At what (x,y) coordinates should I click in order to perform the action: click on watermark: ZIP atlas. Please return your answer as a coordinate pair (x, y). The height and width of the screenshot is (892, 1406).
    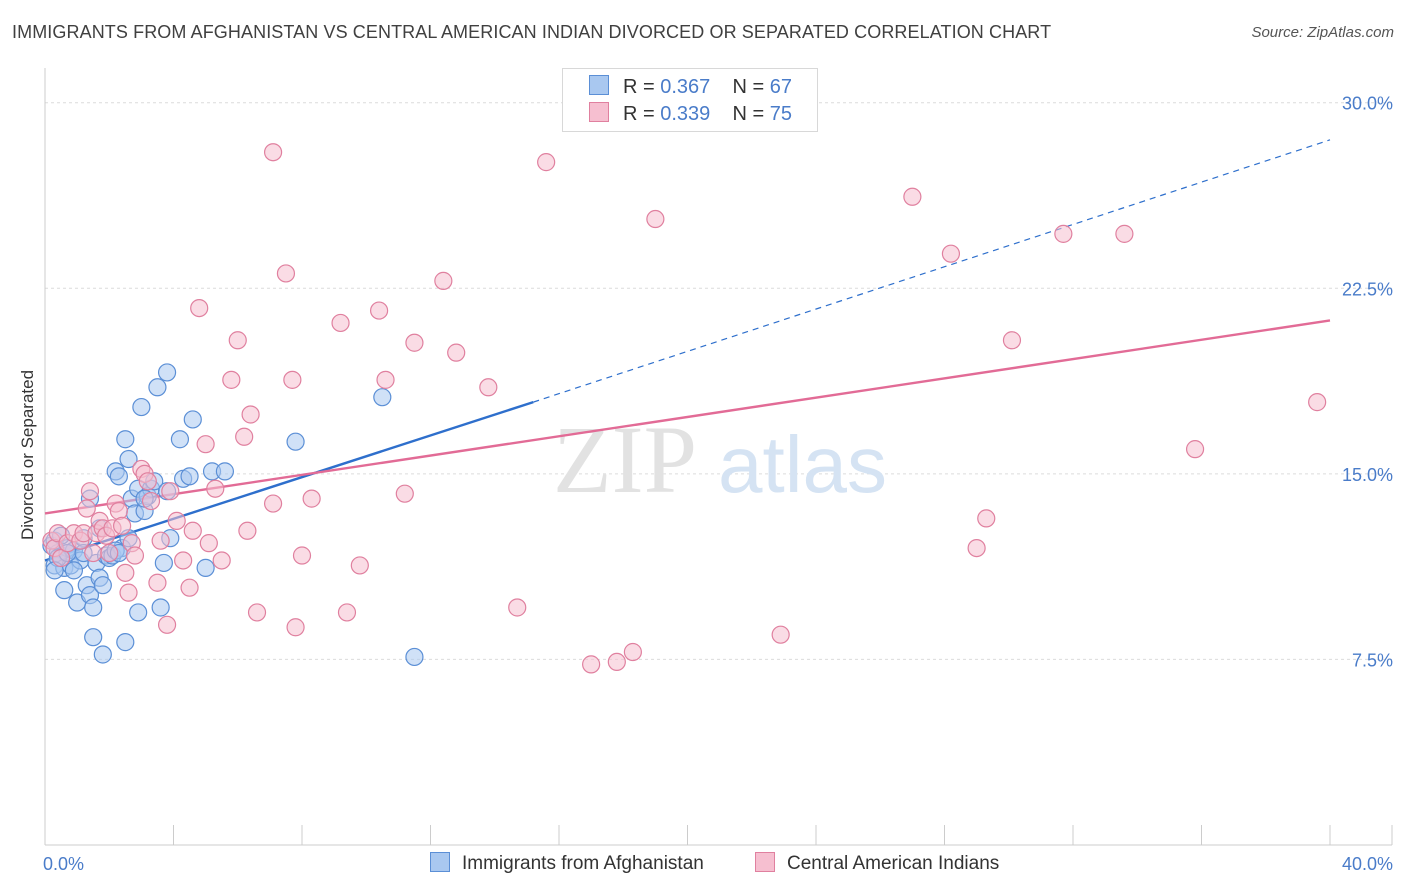
    Looking at the image, I should click on (720, 459).